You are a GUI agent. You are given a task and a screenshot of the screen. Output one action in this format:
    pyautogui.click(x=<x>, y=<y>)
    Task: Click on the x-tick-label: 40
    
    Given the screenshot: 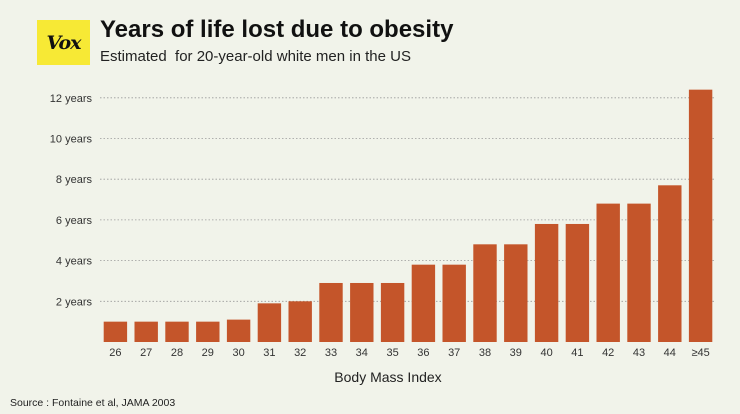 What is the action you would take?
    pyautogui.click(x=546, y=353)
    